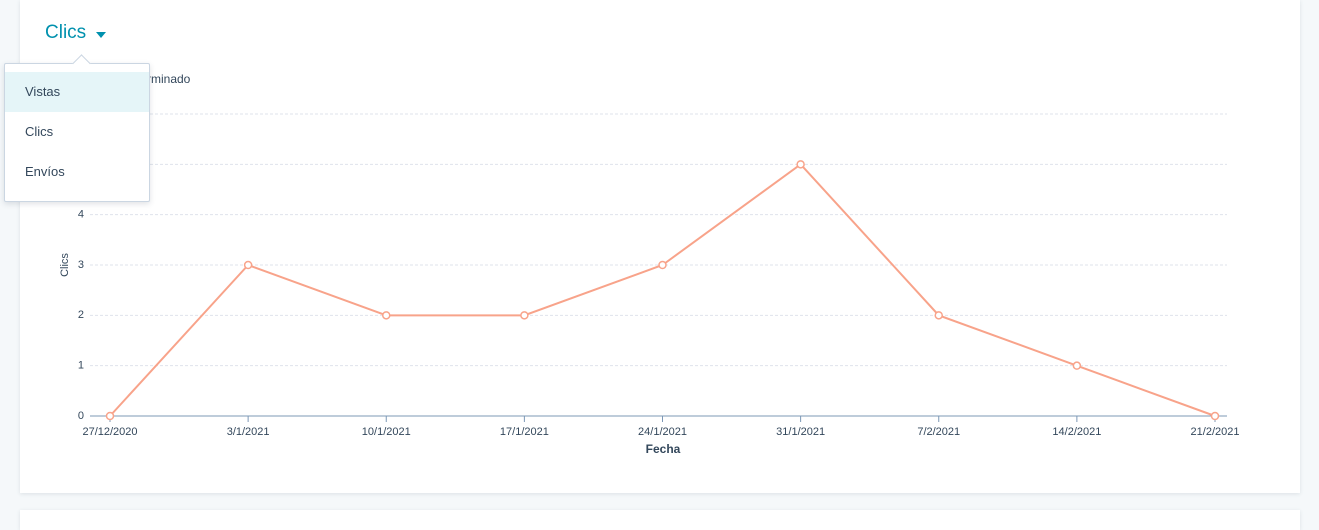 The image size is (1319, 530). I want to click on menu-item: Clics, so click(39, 131).